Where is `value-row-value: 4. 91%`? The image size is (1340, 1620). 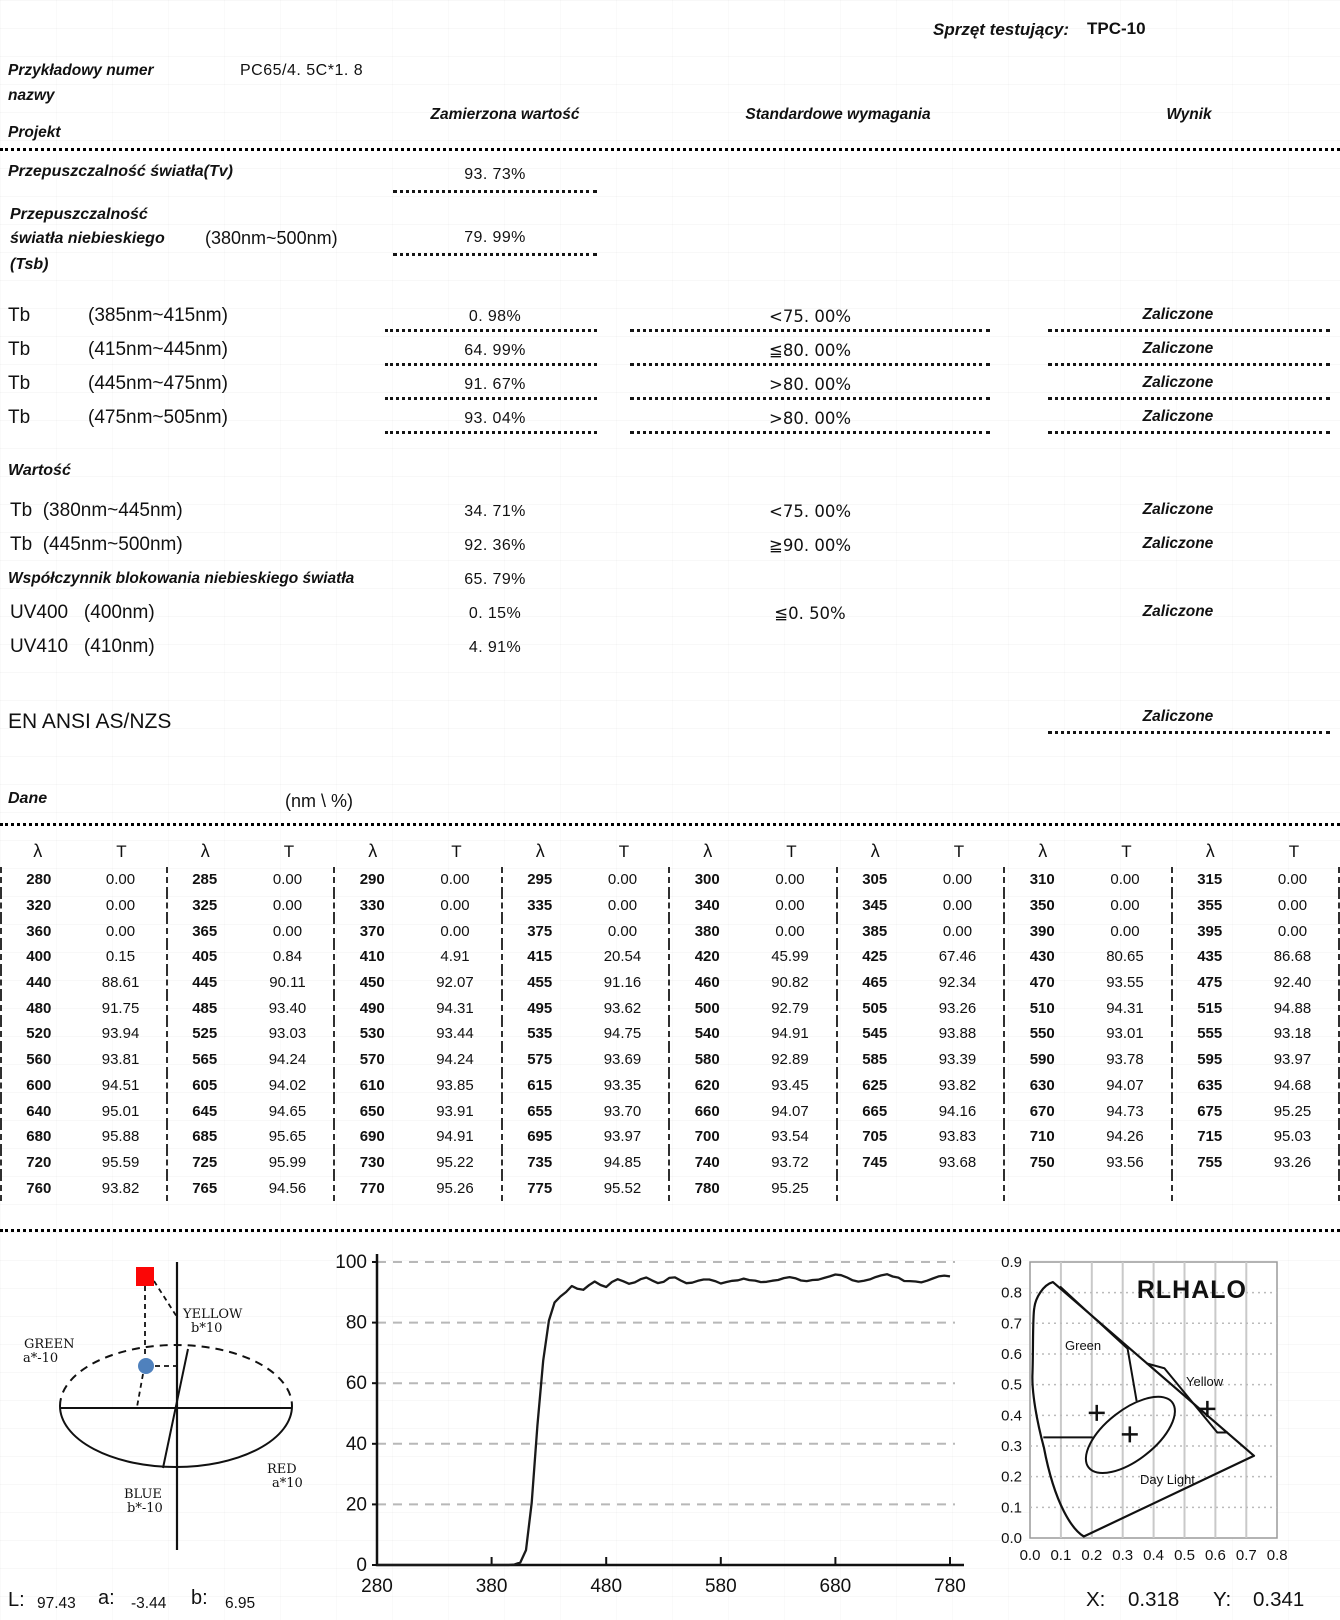 value-row-value: 4. 91% is located at coordinates (495, 647).